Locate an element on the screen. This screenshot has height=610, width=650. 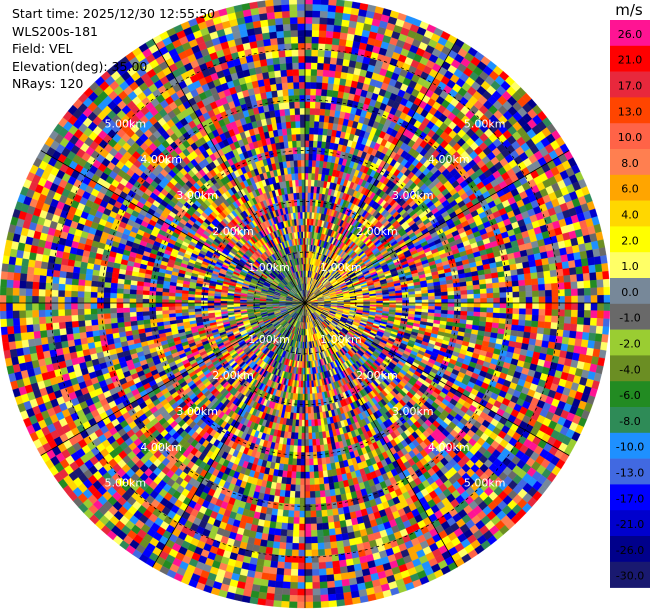
colorbar-label-12: -2.0 is located at coordinates (629, 344).